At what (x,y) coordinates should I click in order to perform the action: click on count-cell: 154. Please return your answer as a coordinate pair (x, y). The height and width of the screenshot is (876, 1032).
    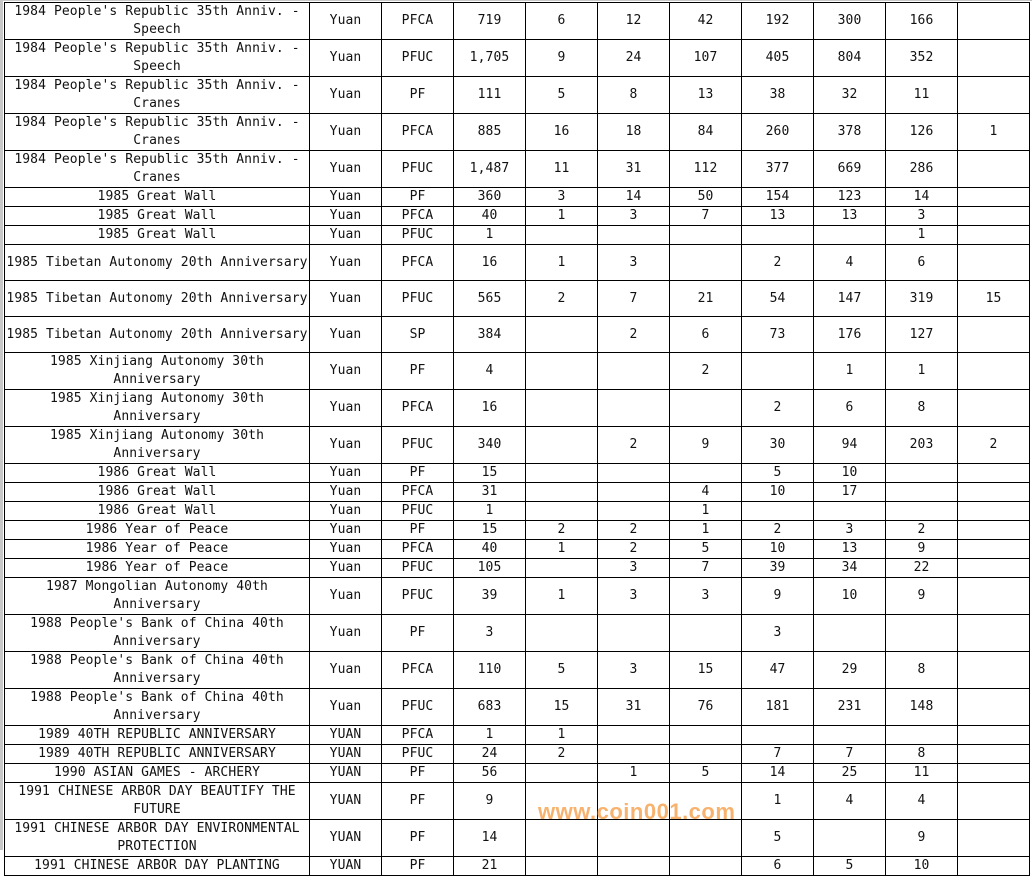
    Looking at the image, I should click on (777, 197).